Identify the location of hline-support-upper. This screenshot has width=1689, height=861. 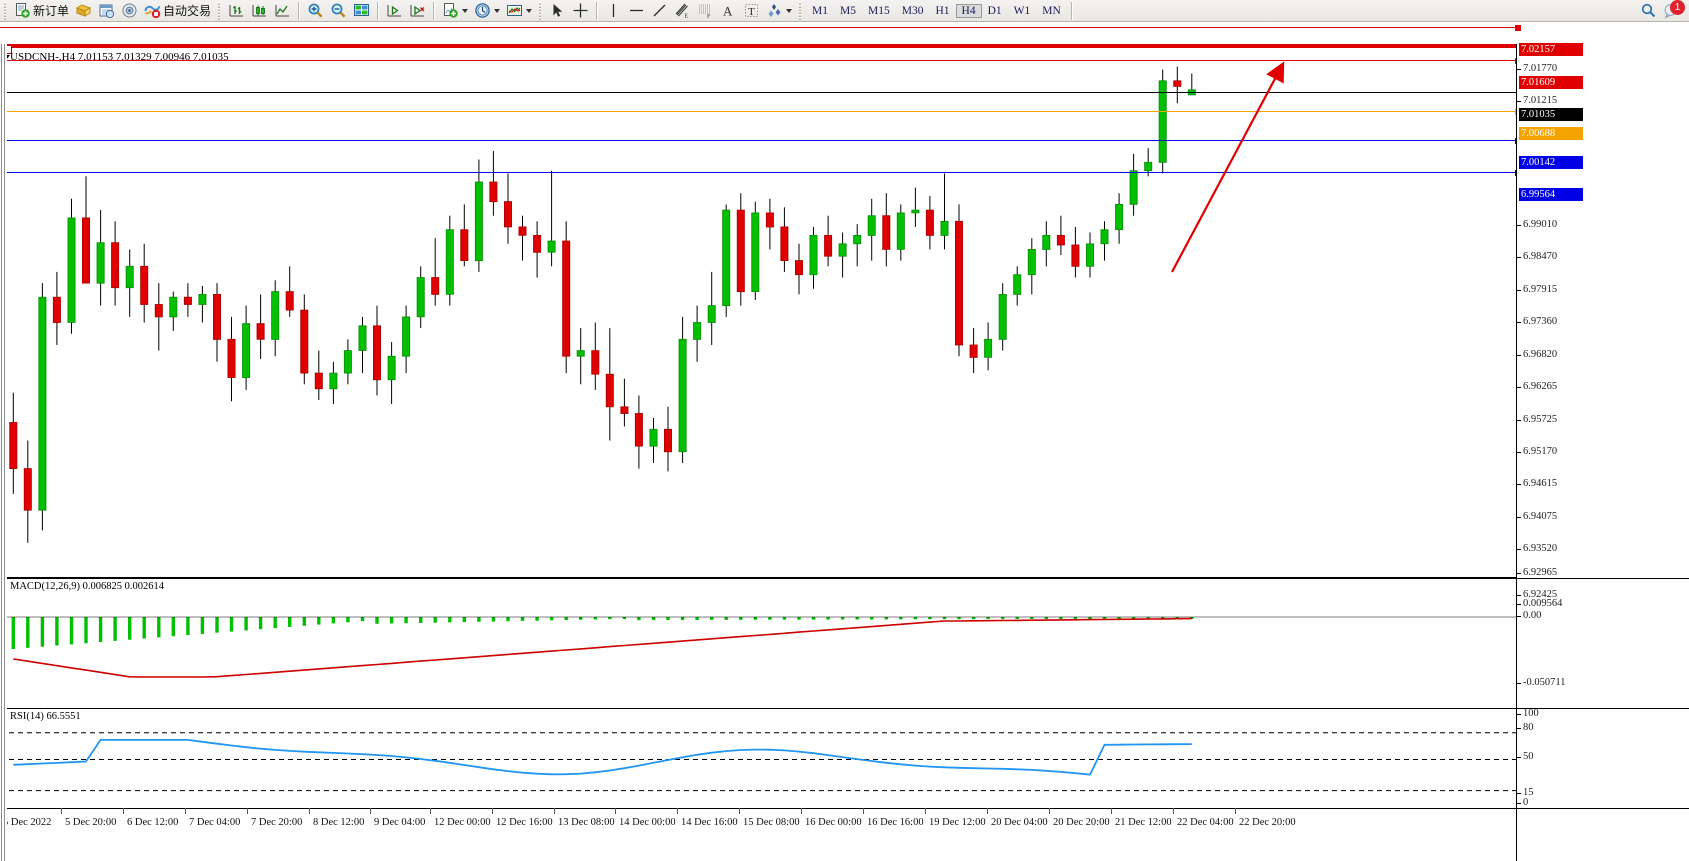
(760, 141).